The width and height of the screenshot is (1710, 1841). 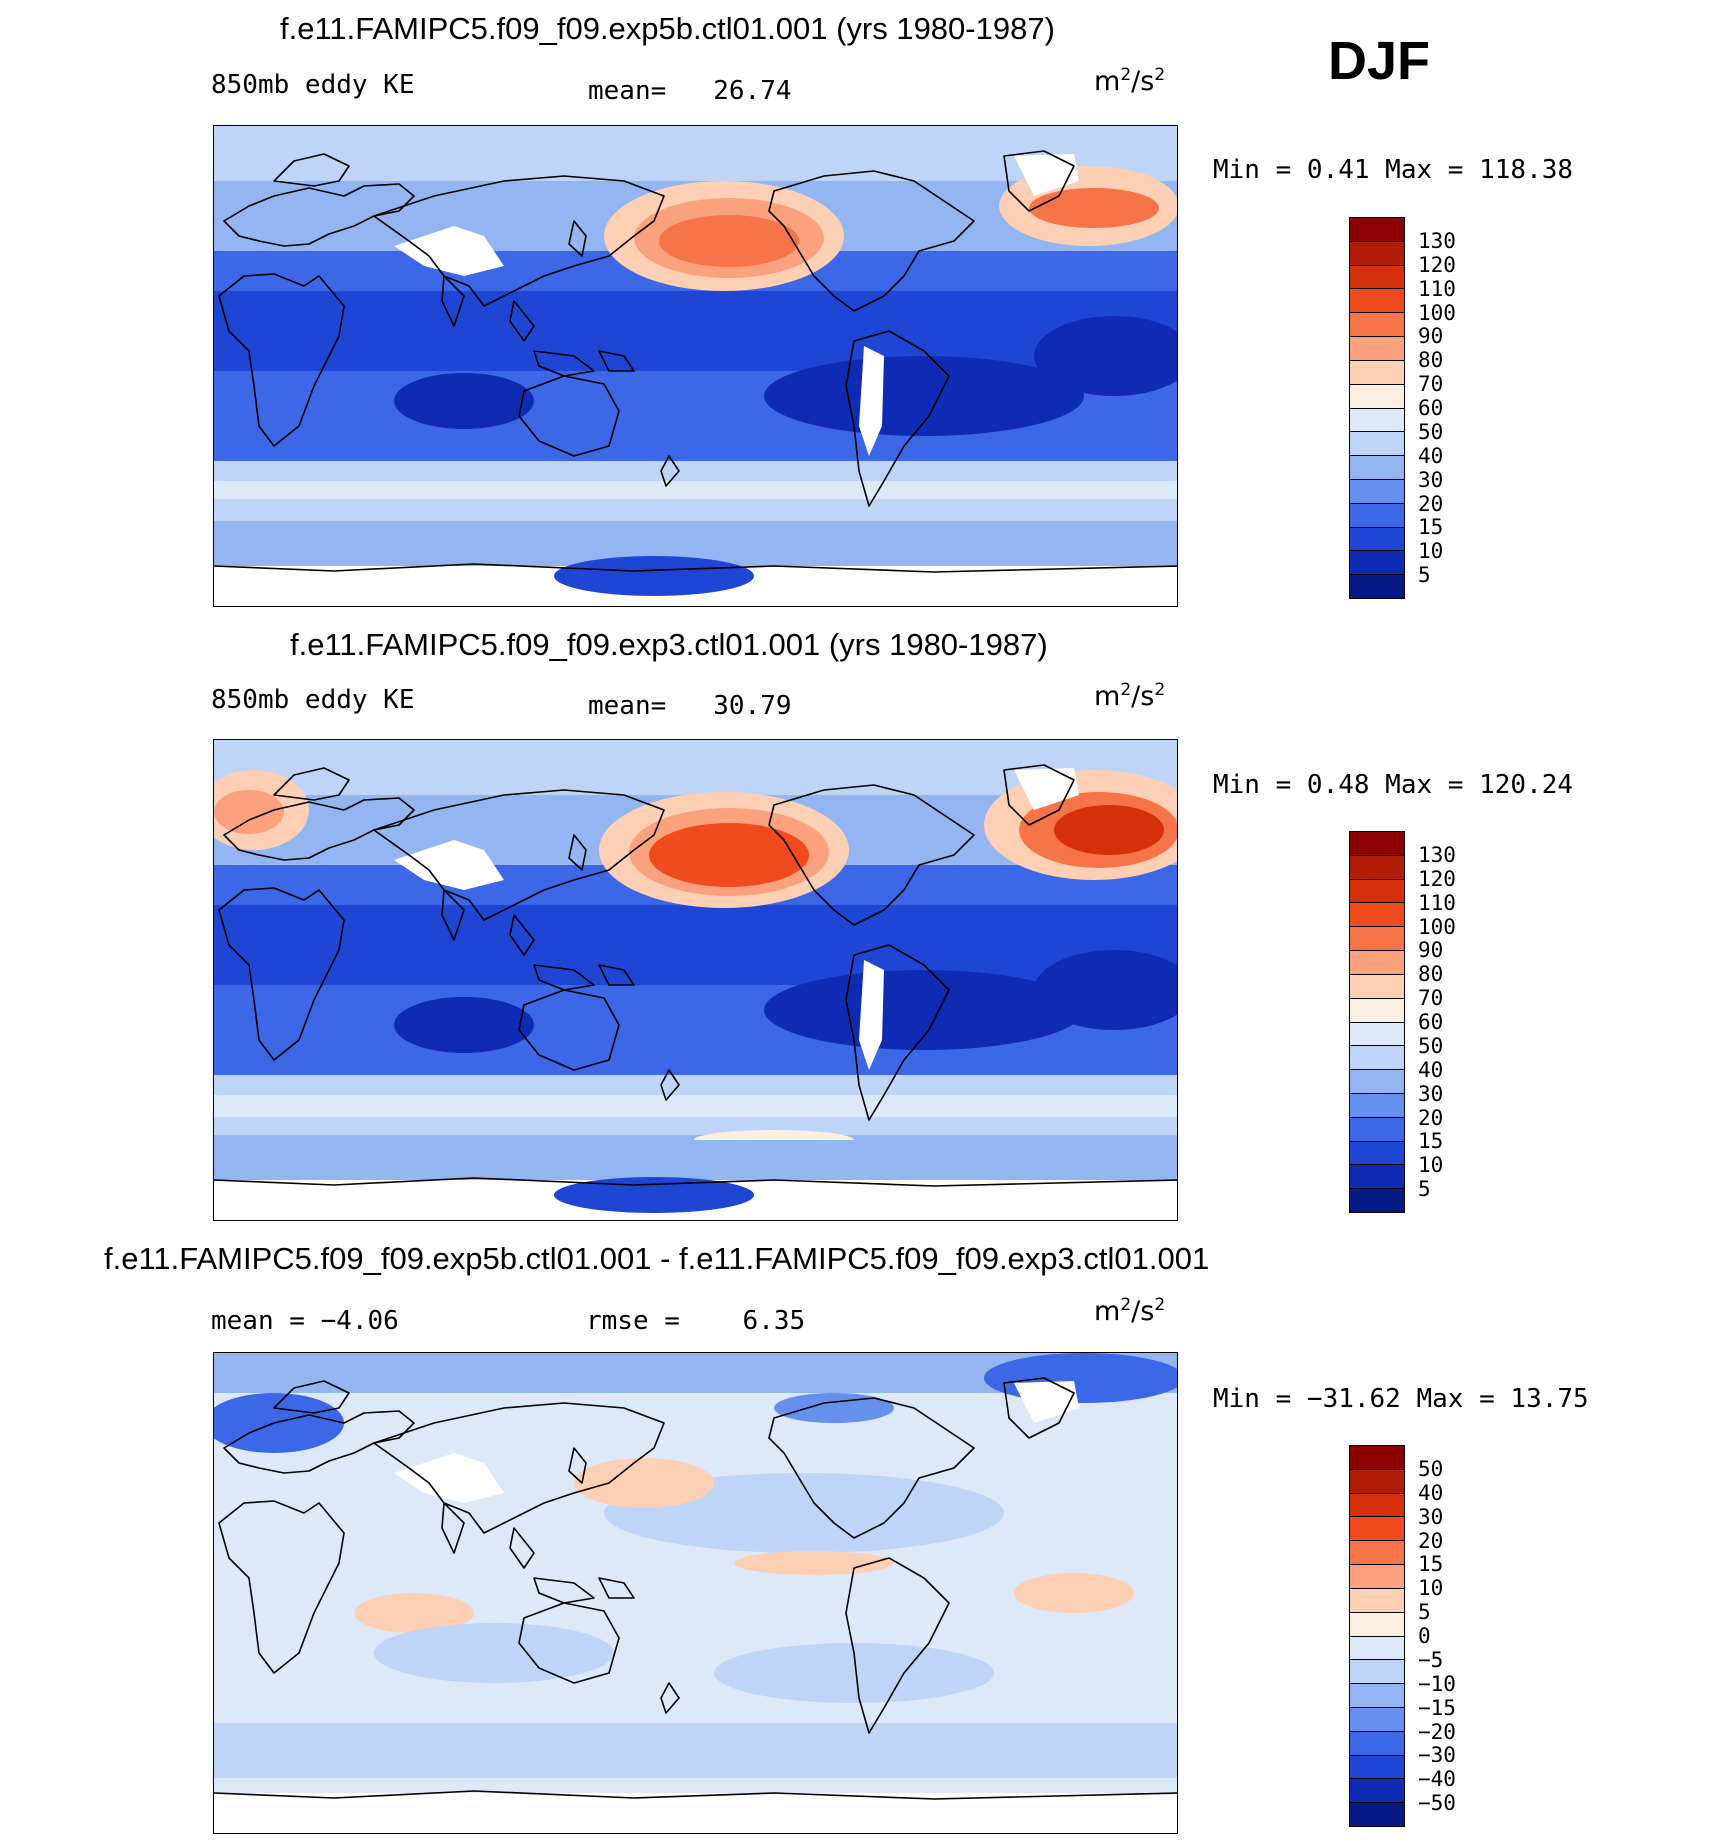 What do you see at coordinates (1431, 1141) in the screenshot?
I see `panel-2-colorbar-label: 15` at bounding box center [1431, 1141].